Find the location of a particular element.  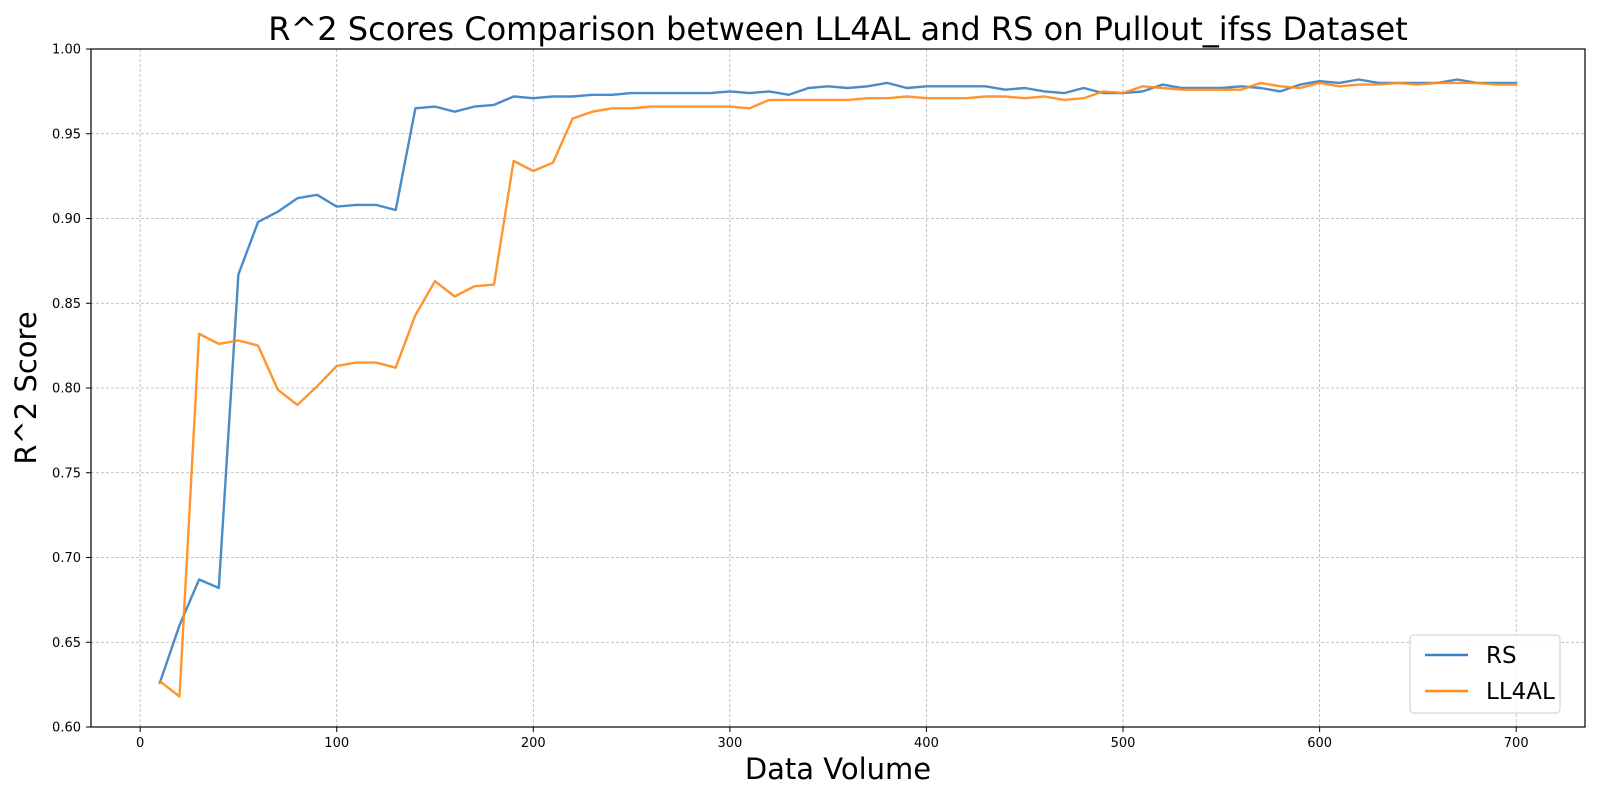

y-tick-label: 0.90 is located at coordinates (66, 219).